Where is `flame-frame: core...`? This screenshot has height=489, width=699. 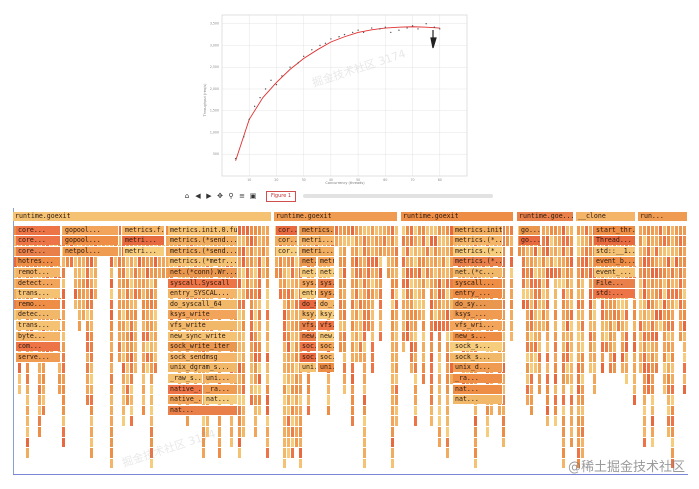
flame-frame: core... is located at coordinates (38, 230).